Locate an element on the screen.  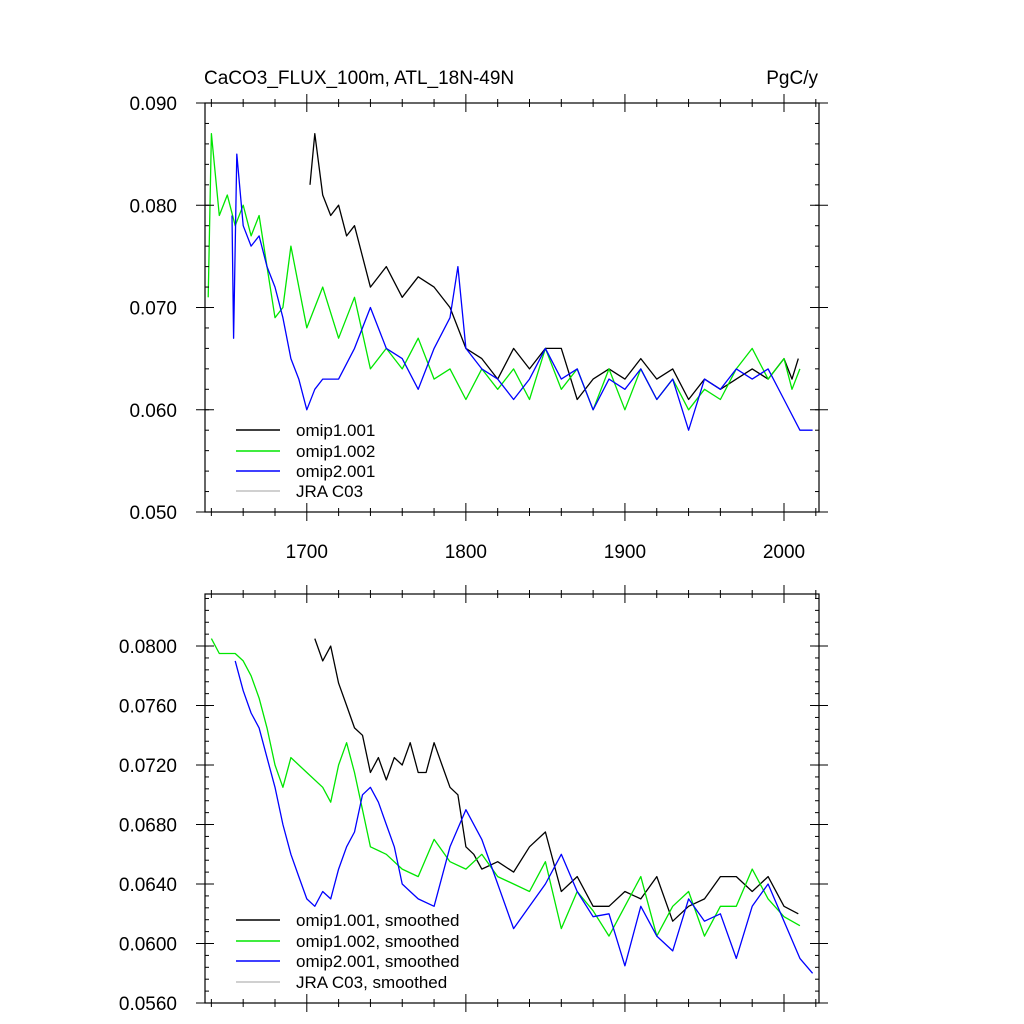
top-xtick-label-3: 2000 is located at coordinates (784, 552).